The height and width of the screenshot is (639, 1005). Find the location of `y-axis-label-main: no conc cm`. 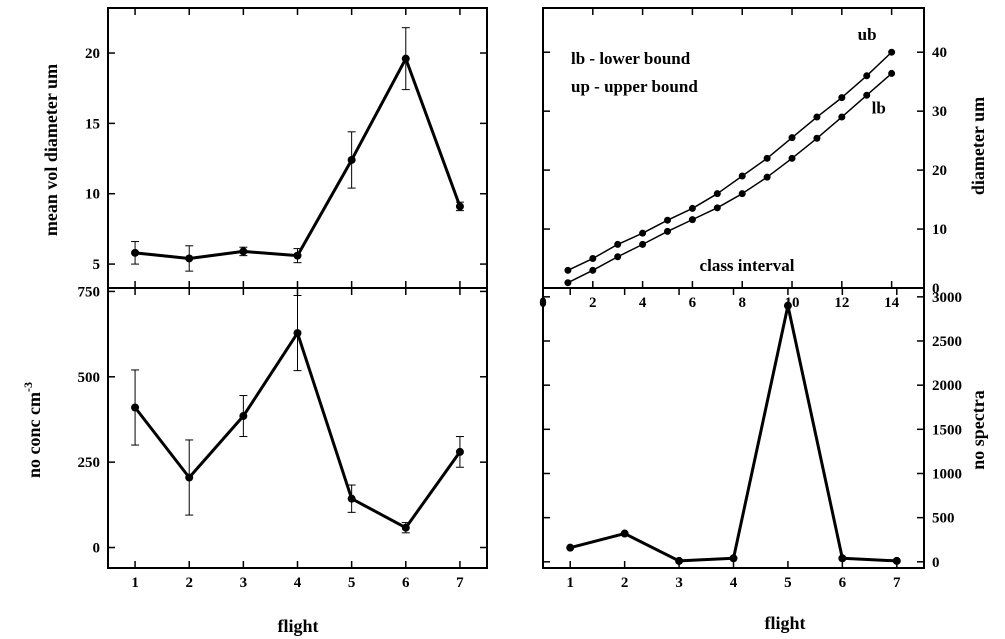

y-axis-label-main: no conc cm is located at coordinates (34, 435).